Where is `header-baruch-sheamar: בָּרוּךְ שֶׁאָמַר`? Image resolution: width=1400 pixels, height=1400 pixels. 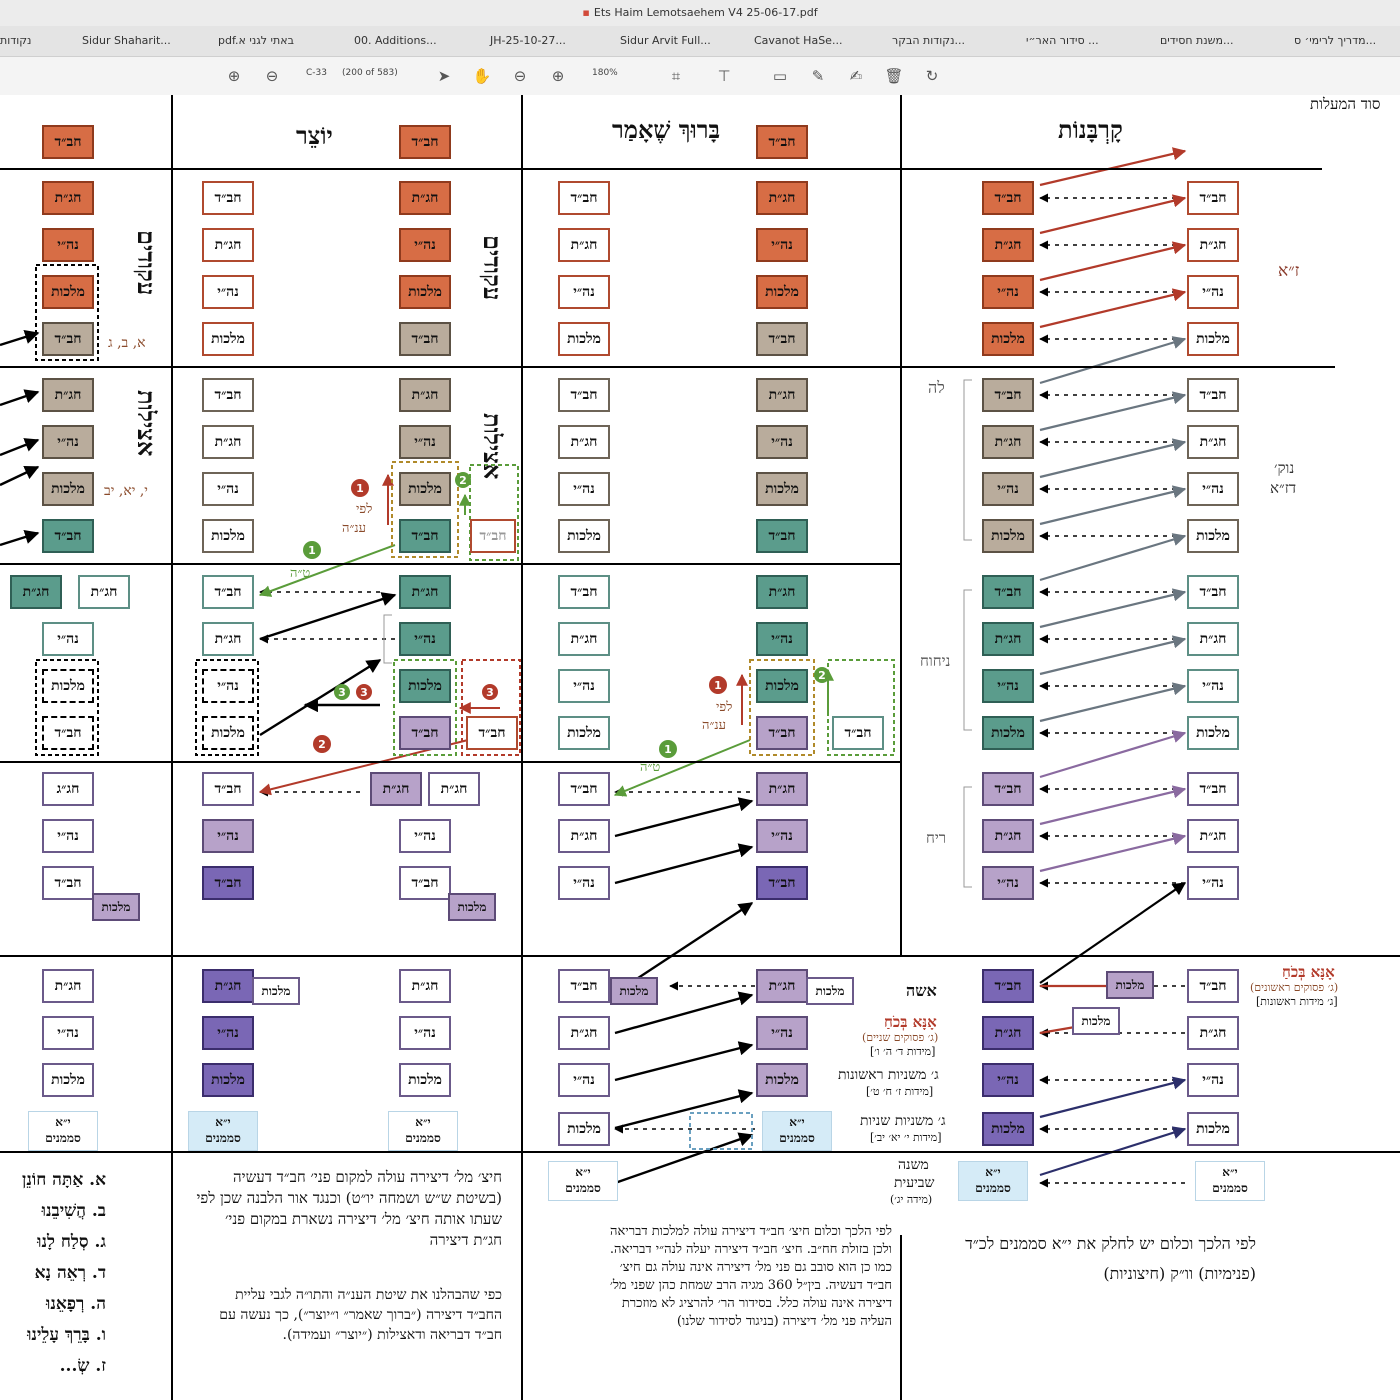 header-baruch-sheamar: בָּרוּךְ שֶׁאָמַר is located at coordinates (666, 129).